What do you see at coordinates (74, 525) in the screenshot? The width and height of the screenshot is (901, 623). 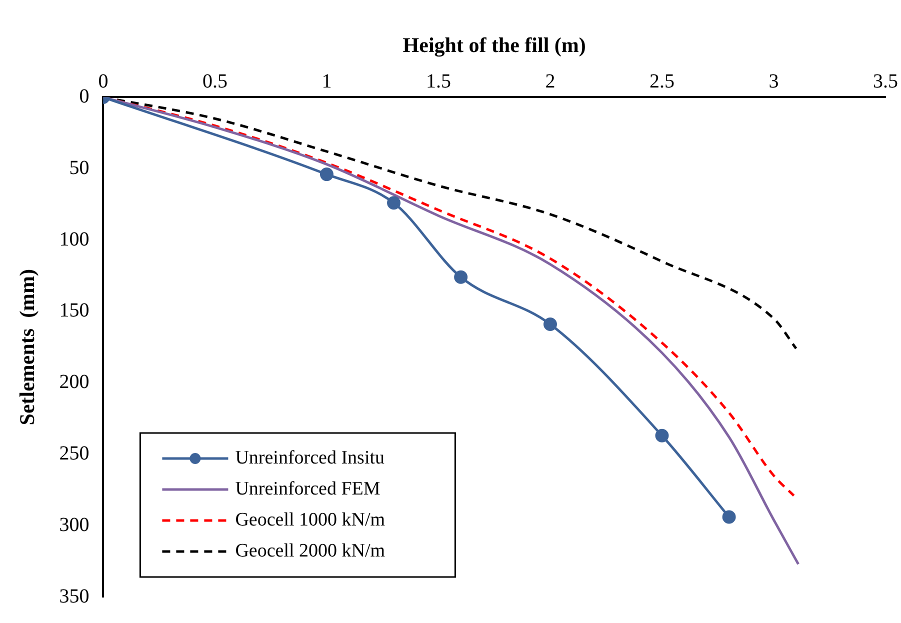 I see `y-tick-label: 300` at bounding box center [74, 525].